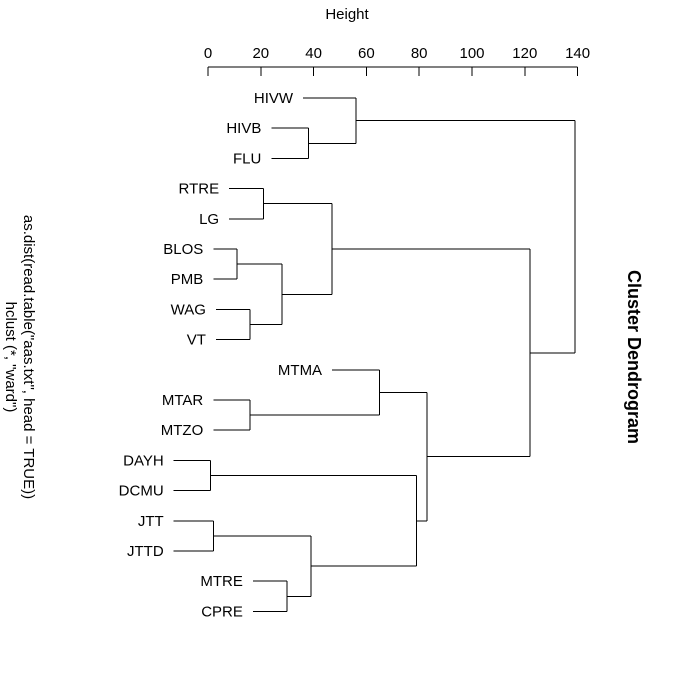 Image resolution: width=675 pixels, height=674 pixels. What do you see at coordinates (634, 357) in the screenshot?
I see `chart-title: Cluster Dendrogram` at bounding box center [634, 357].